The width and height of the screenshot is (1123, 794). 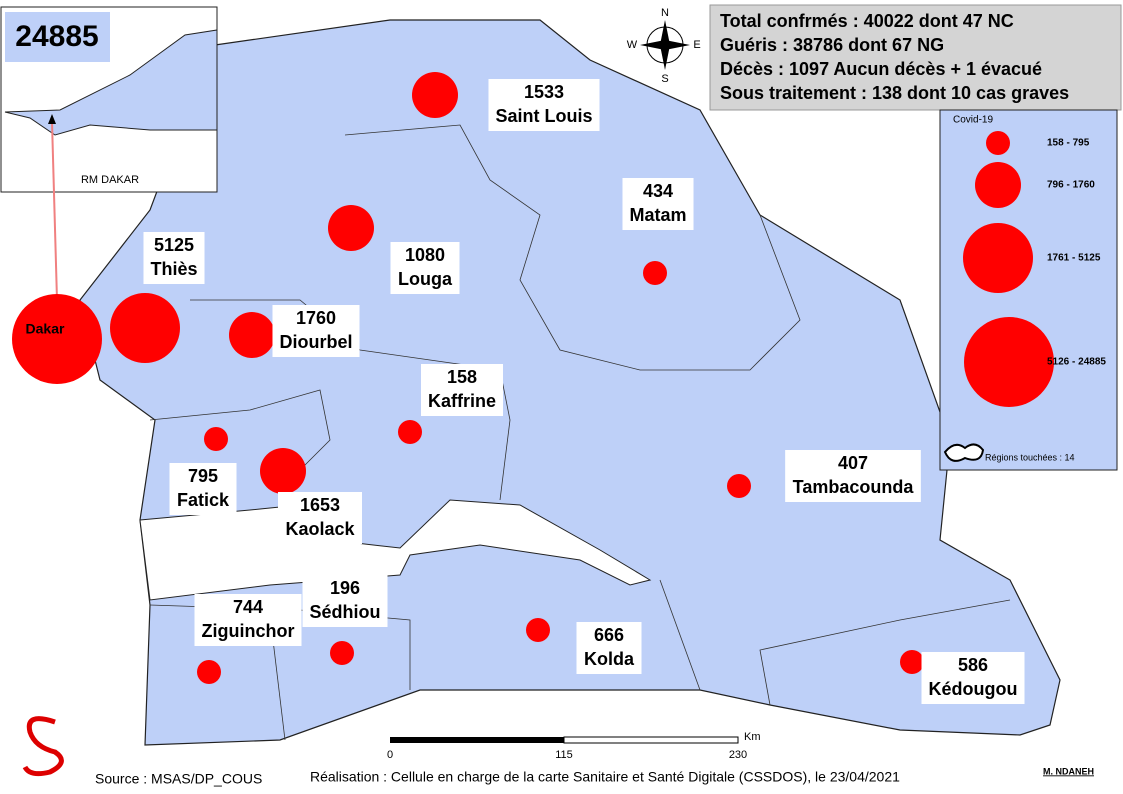 I want to click on region-name: Kolda, so click(x=609, y=659).